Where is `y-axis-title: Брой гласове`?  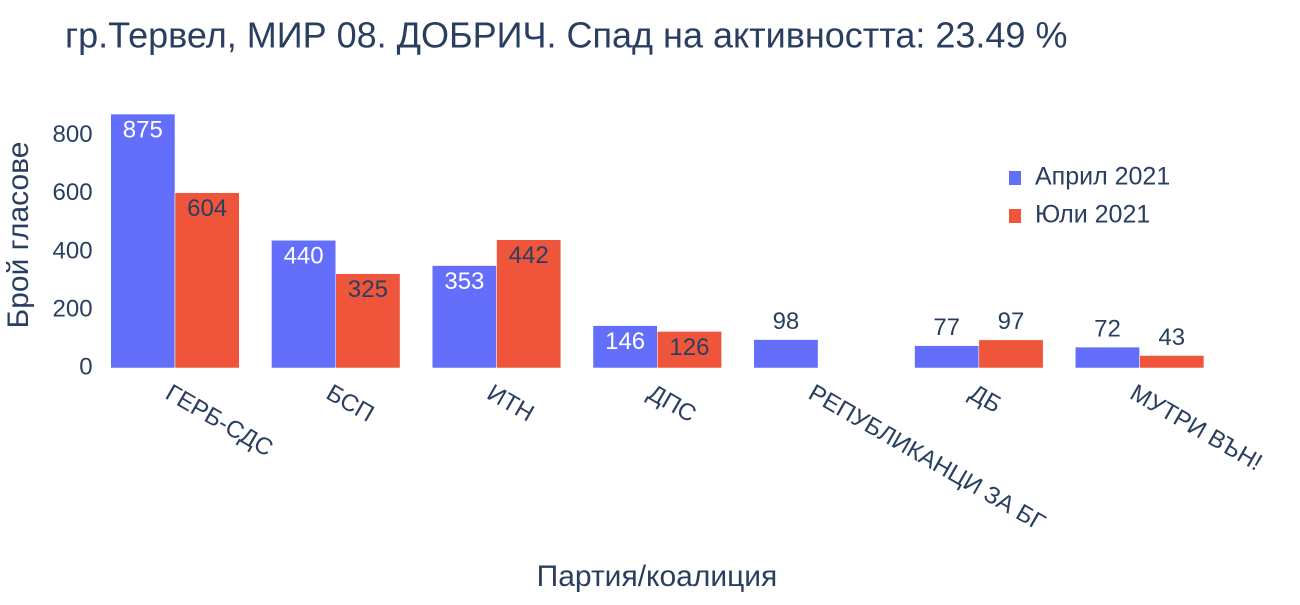 y-axis-title: Брой гласове is located at coordinates (18, 235).